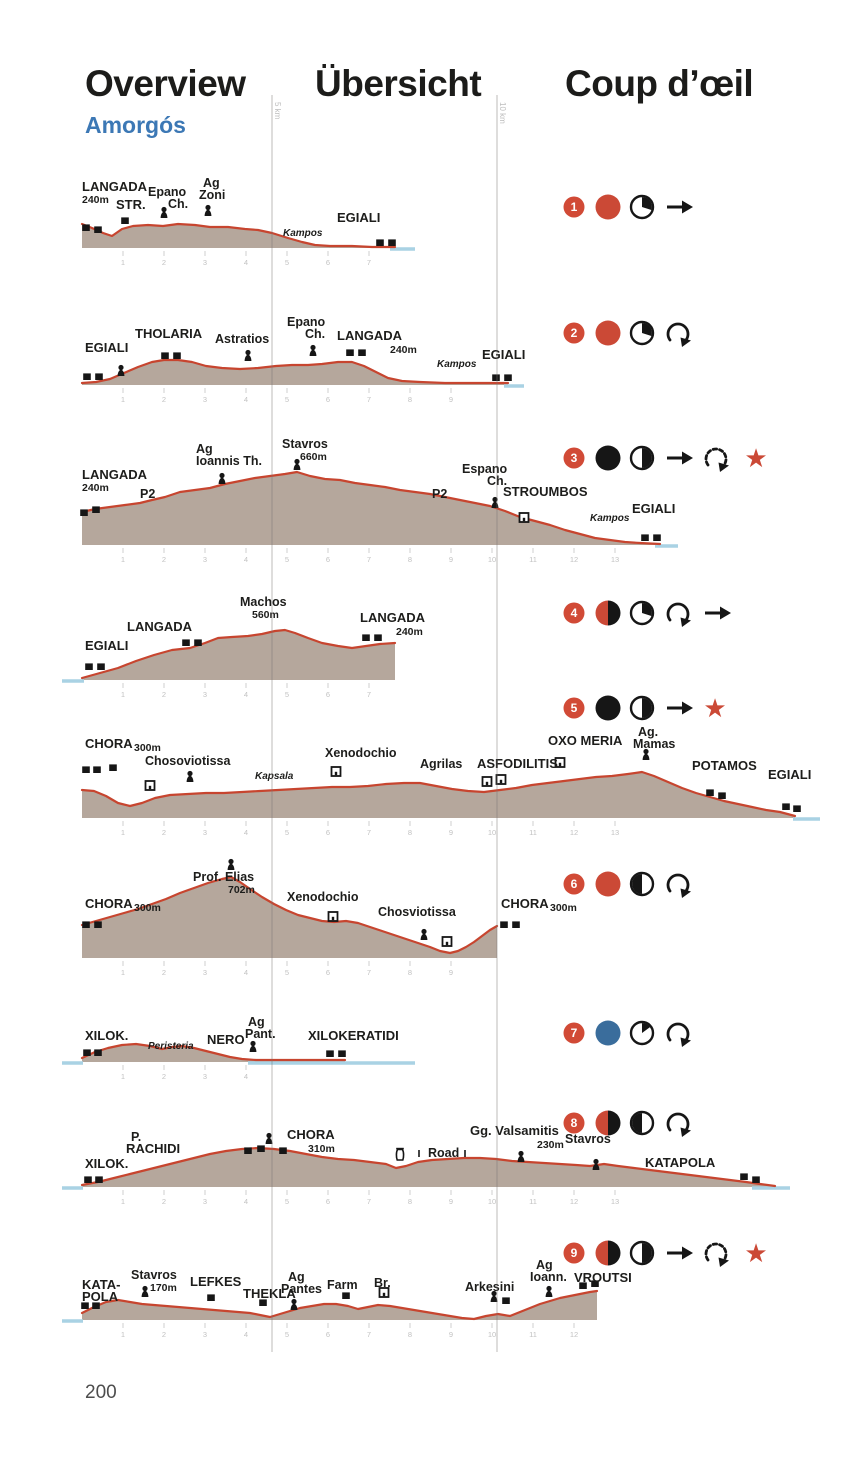  I want to click on page-title-fr: Coup d’œil, so click(659, 83).